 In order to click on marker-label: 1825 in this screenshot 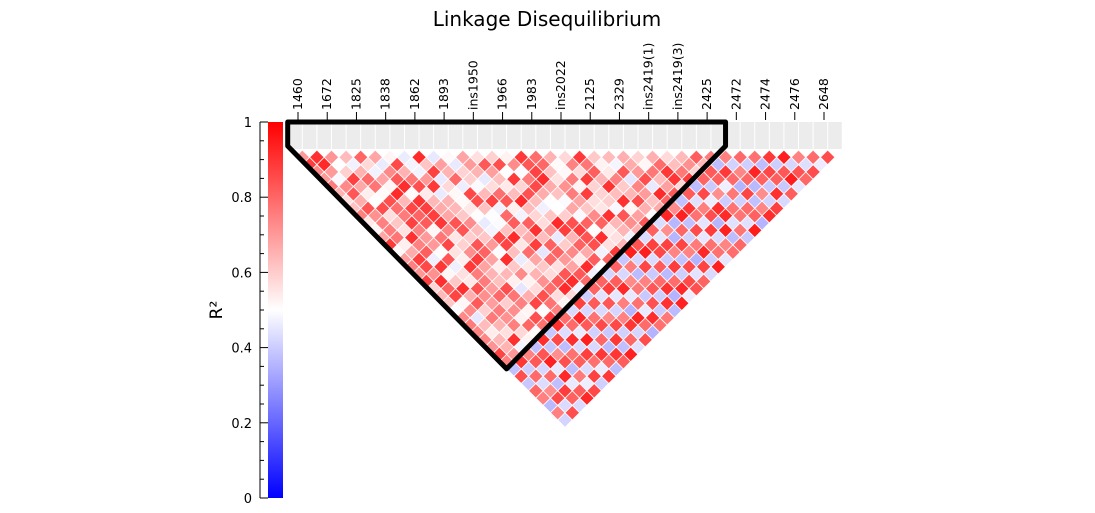, I will do `click(355, 94)`.